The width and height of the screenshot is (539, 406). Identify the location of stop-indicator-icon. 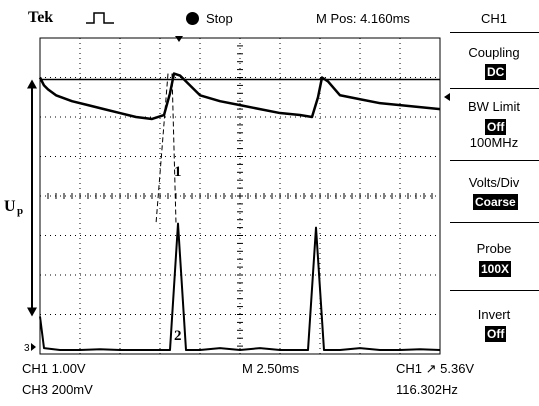
(192, 18).